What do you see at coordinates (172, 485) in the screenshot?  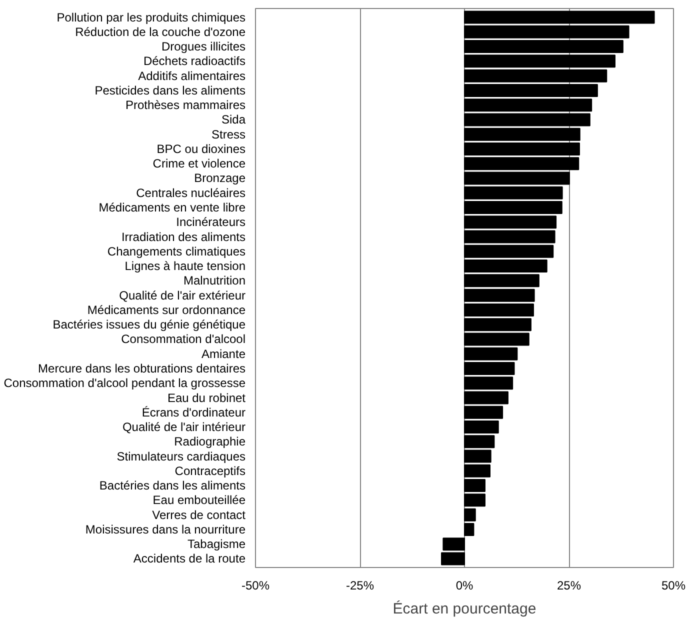 I see `y-tick-label: Bactéries dans les aliments` at bounding box center [172, 485].